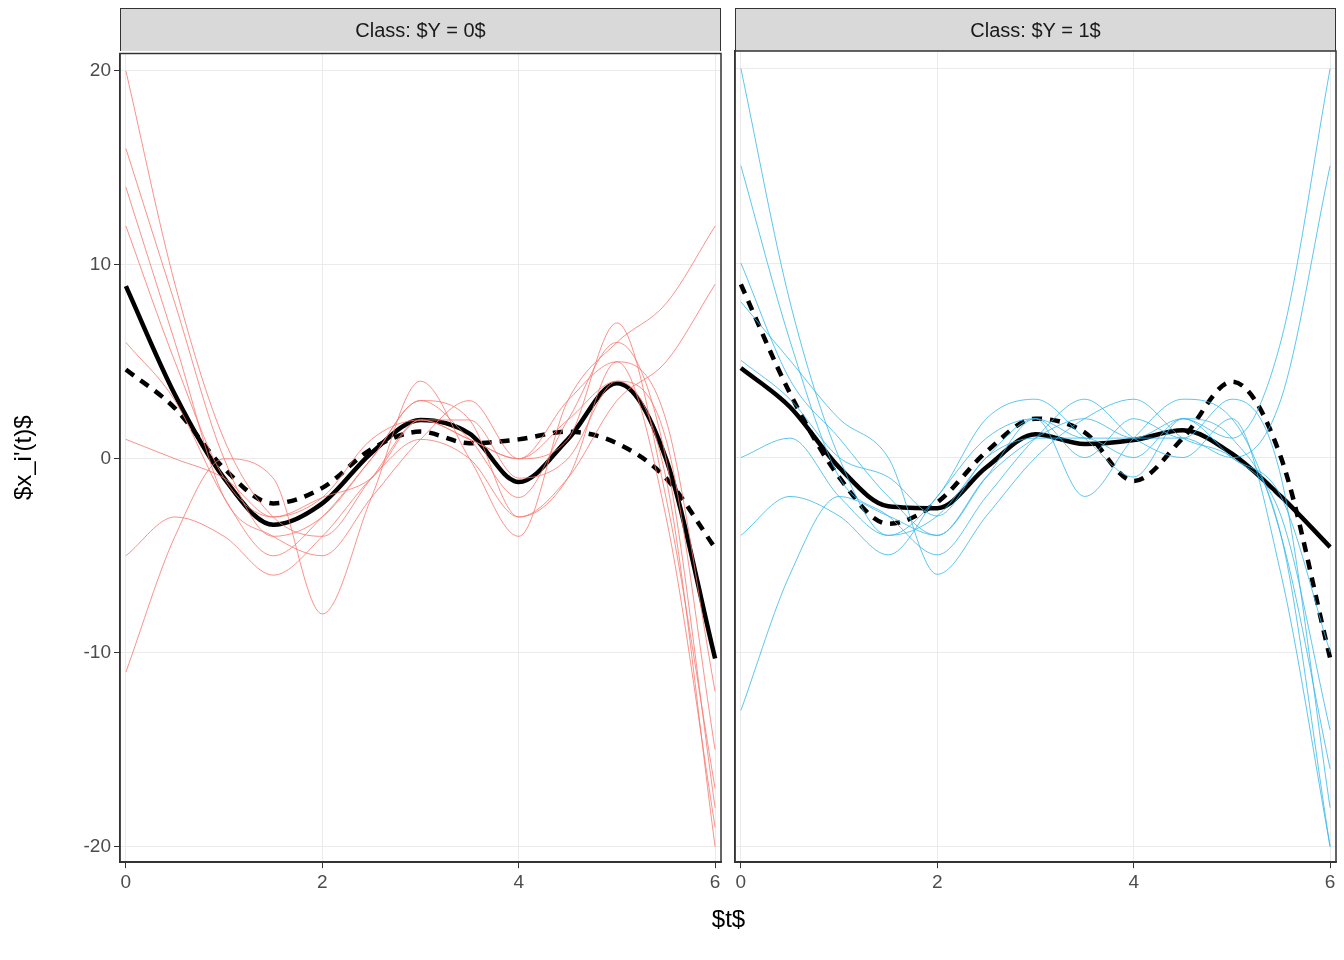 The height and width of the screenshot is (960, 1344). Describe the element at coordinates (105, 457) in the screenshot. I see `y-tick-label: 0` at that location.